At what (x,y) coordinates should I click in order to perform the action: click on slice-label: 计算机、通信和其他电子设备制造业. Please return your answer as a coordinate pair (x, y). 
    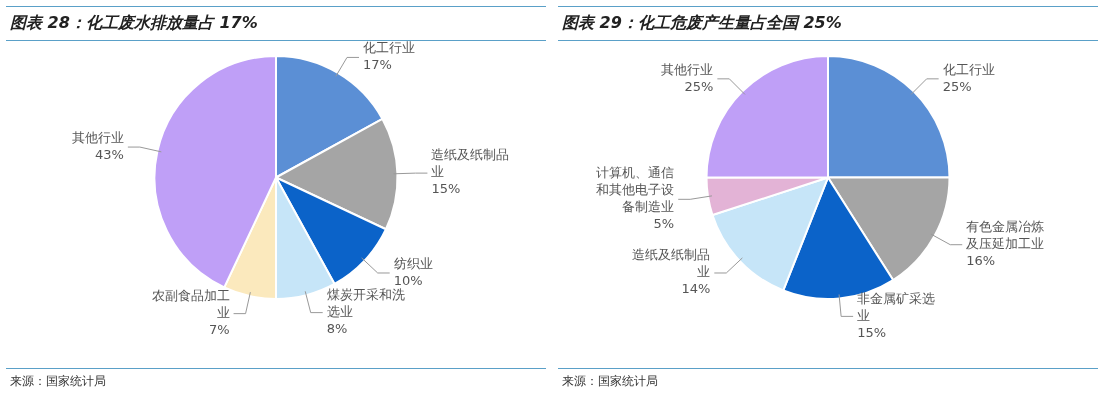
    Looking at the image, I should click on (635, 190).